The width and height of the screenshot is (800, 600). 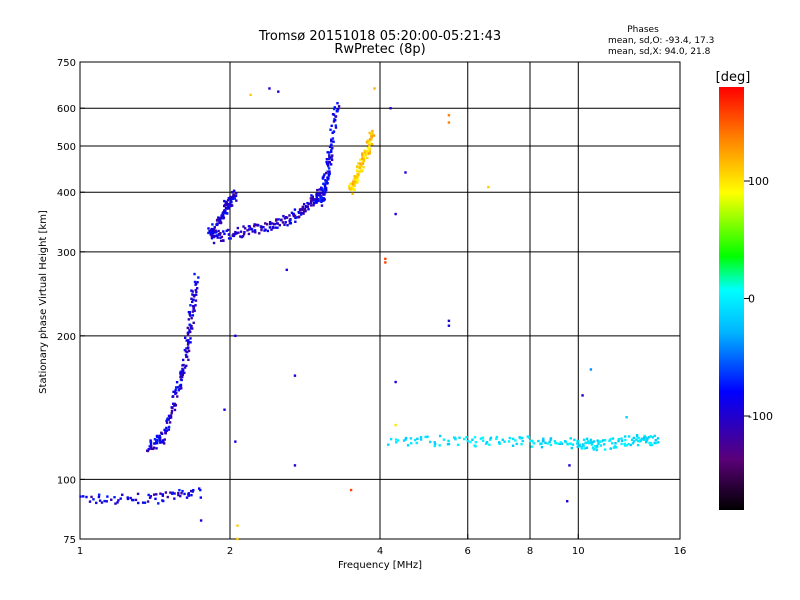 I want to click on y-tick-label: 750, so click(x=66, y=63).